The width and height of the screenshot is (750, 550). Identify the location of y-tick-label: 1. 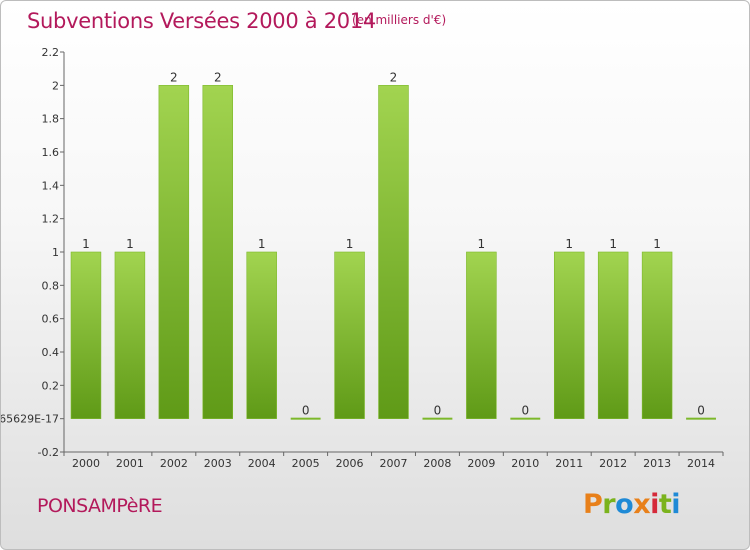
(55, 252).